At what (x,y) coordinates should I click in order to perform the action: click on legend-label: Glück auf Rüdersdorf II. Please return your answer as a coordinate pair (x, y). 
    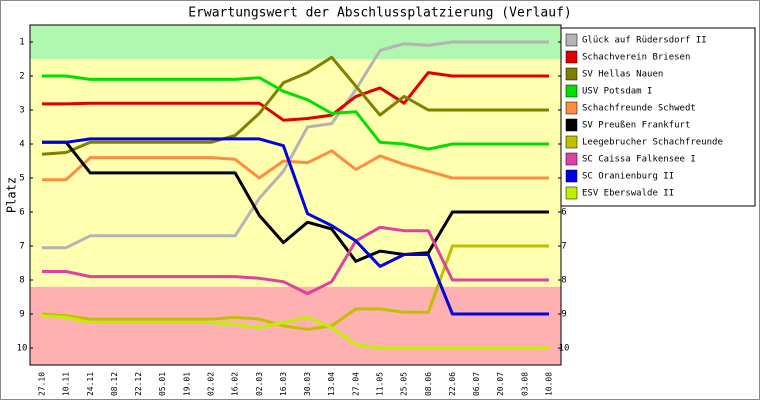
    Looking at the image, I should click on (644, 41).